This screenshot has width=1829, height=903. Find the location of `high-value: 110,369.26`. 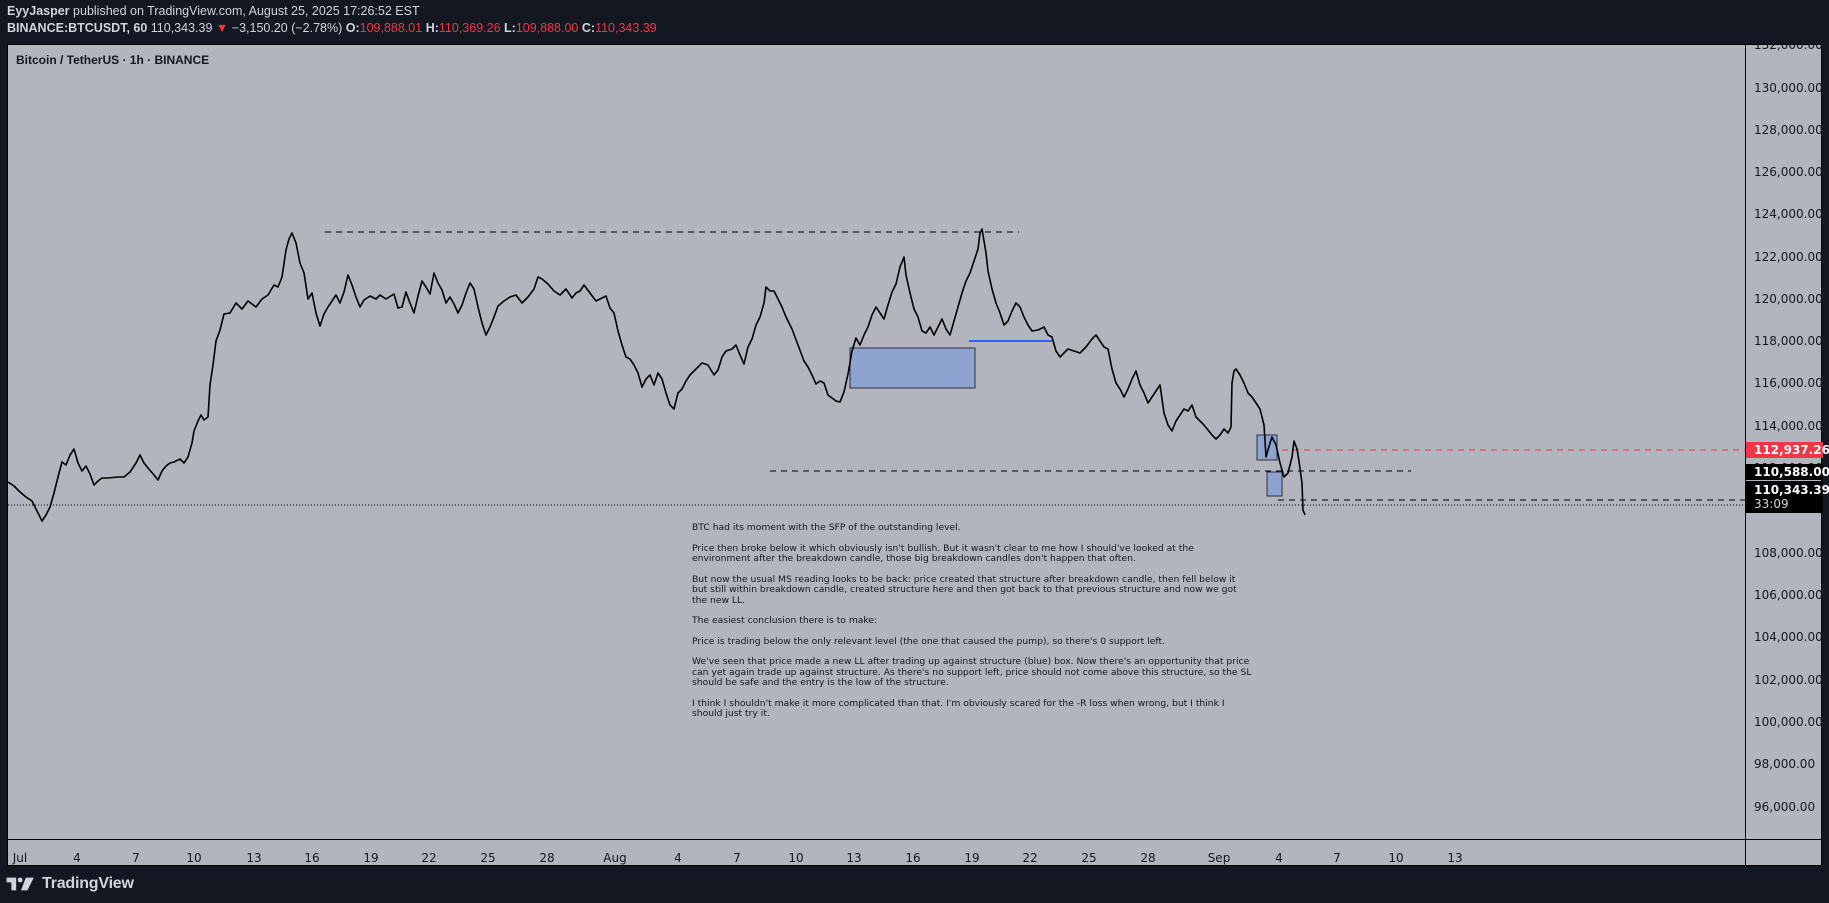

high-value: 110,369.26 is located at coordinates (469, 28).